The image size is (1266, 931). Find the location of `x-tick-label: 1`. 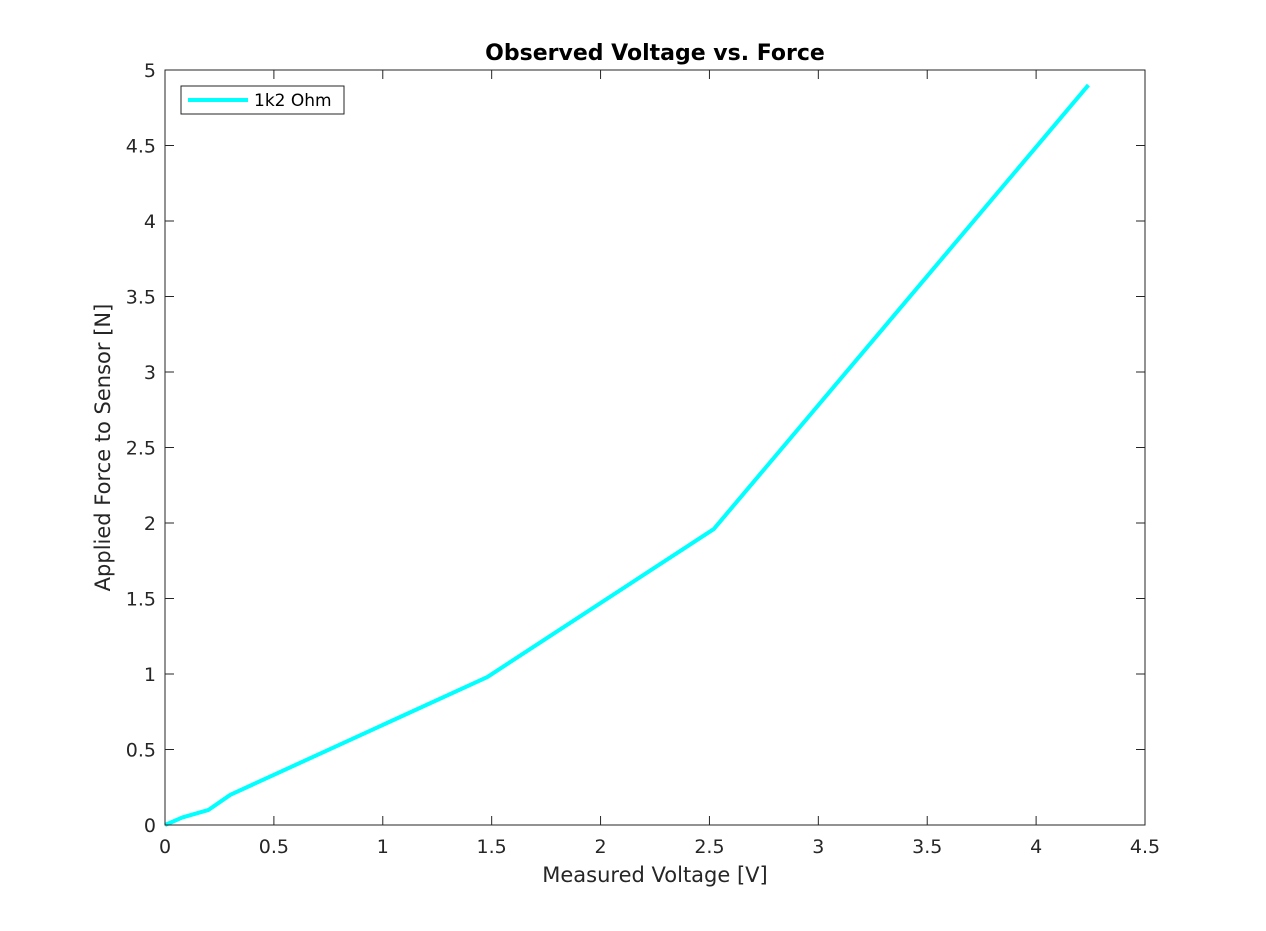

x-tick-label: 1 is located at coordinates (383, 847).